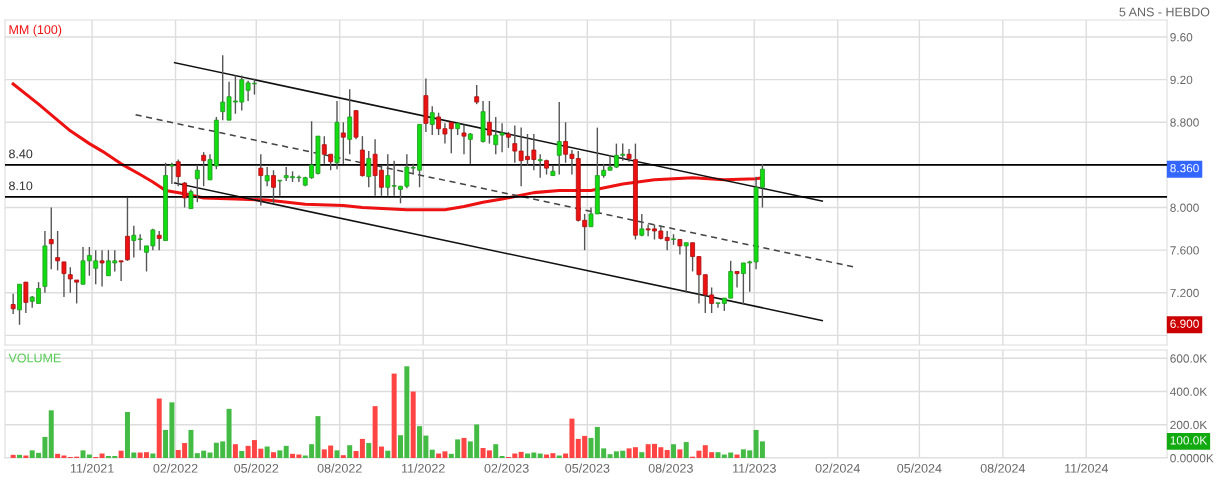  Describe the element at coordinates (35, 30) in the screenshot. I see `text: MM (100)` at that location.